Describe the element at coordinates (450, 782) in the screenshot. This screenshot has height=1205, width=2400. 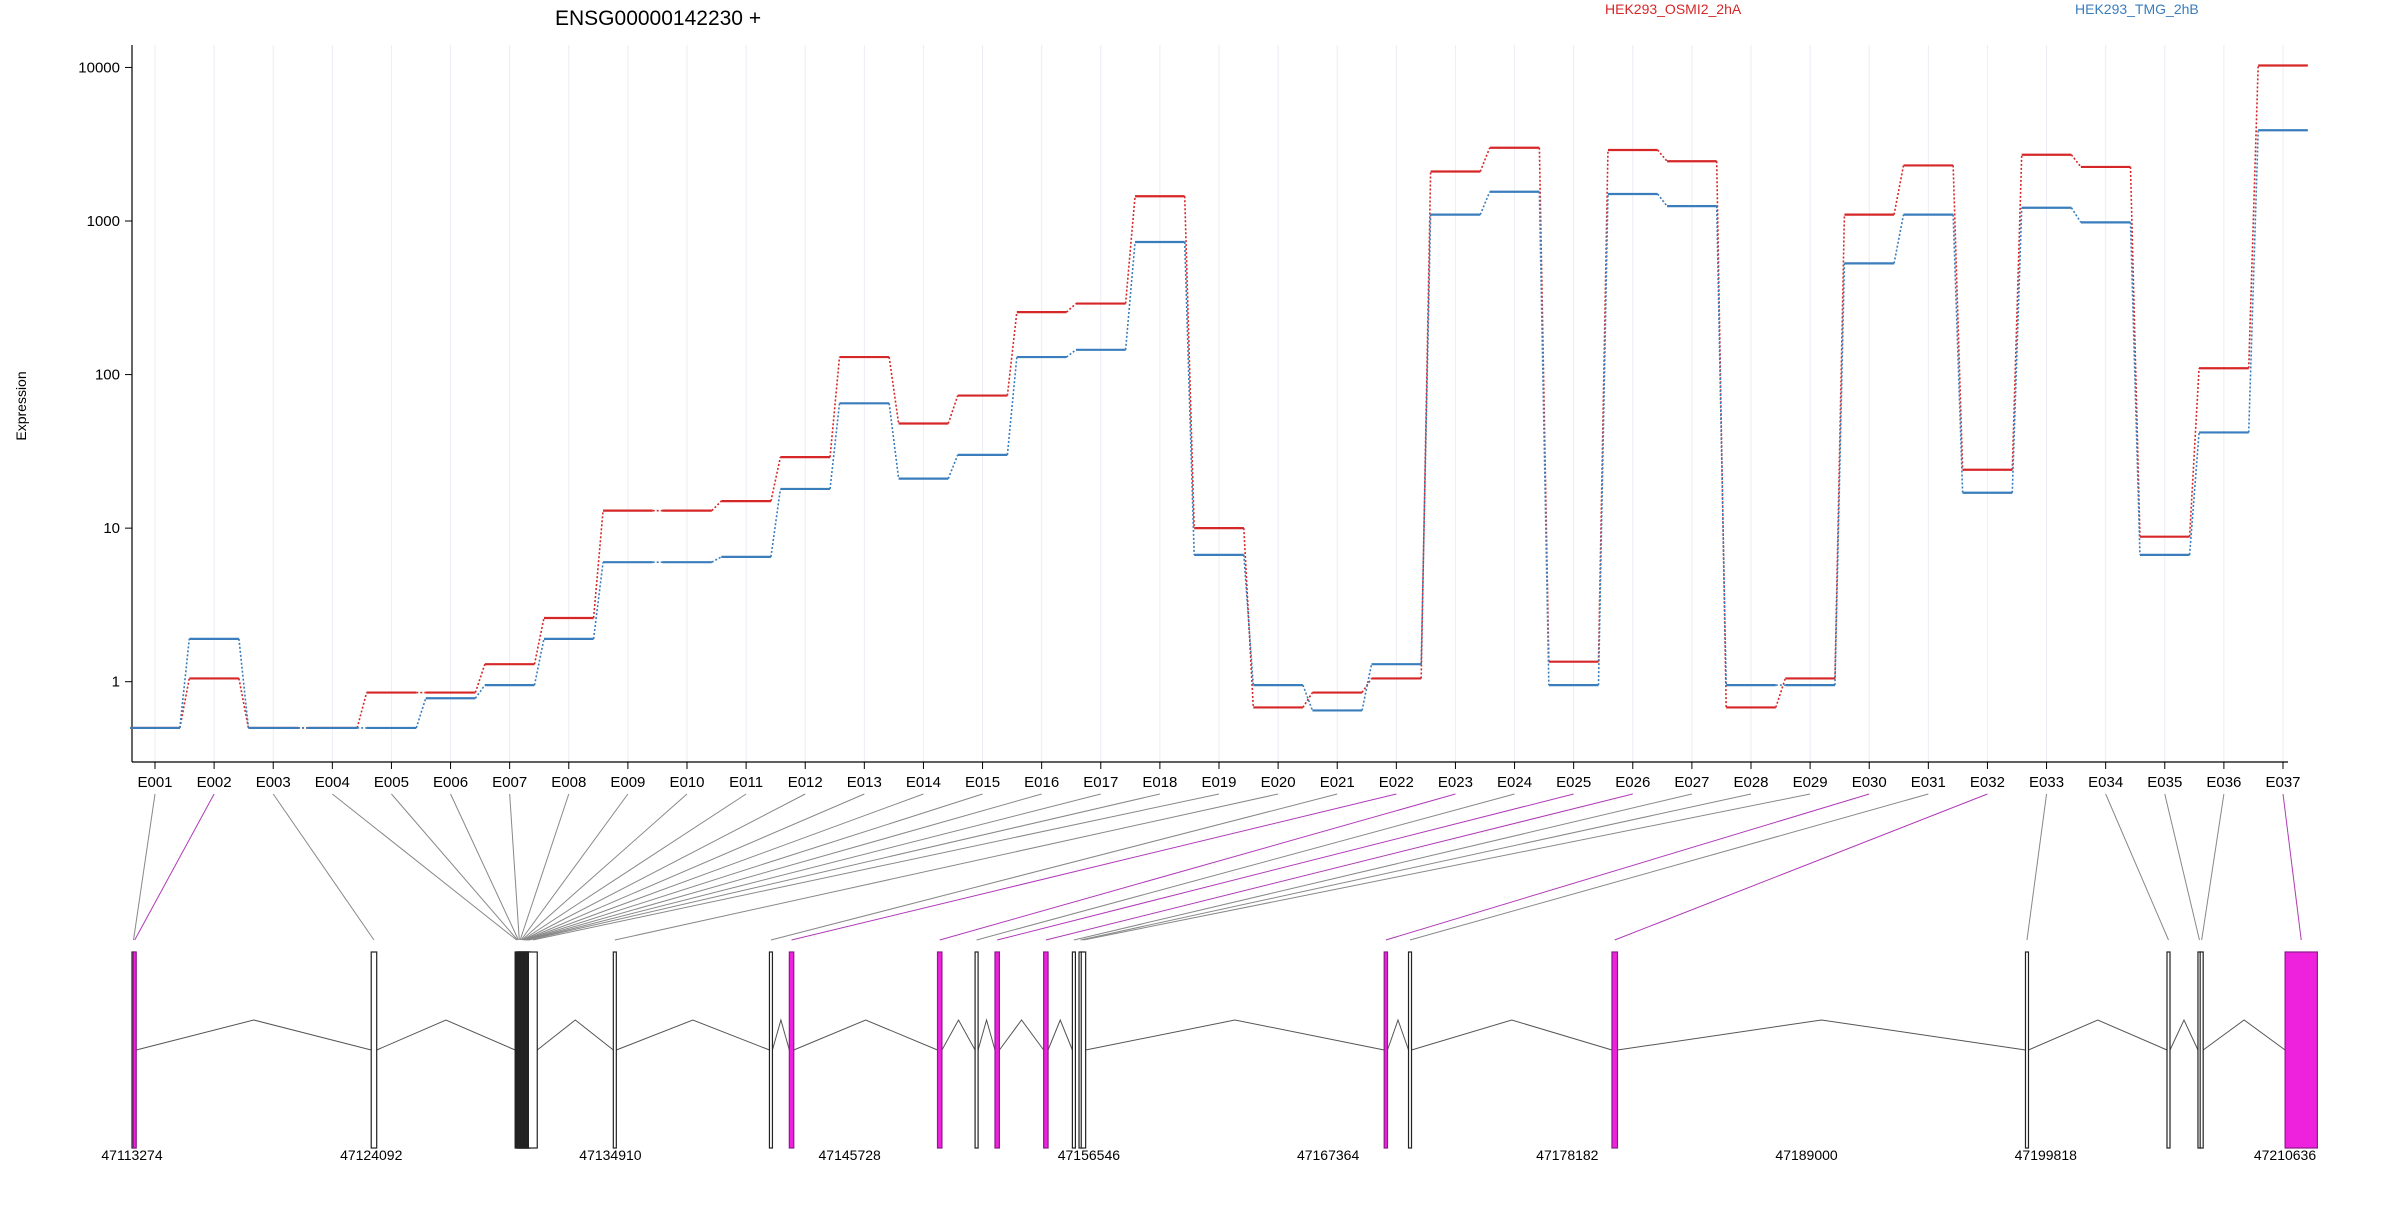
I see `x-tick-label: E006` at that location.